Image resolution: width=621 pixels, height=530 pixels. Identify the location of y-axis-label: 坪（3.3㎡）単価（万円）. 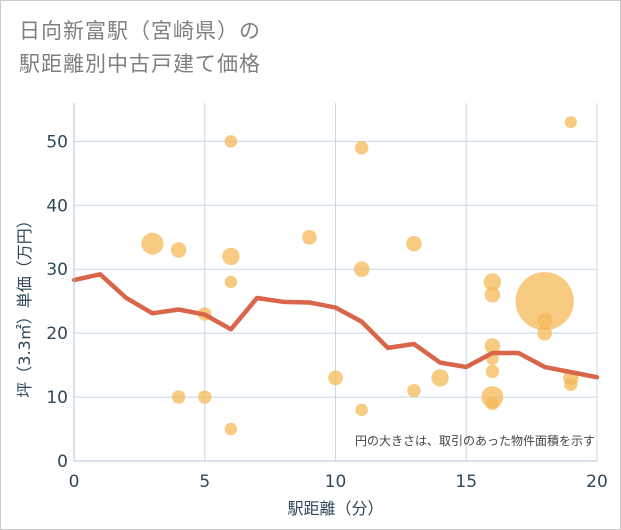
(24, 304).